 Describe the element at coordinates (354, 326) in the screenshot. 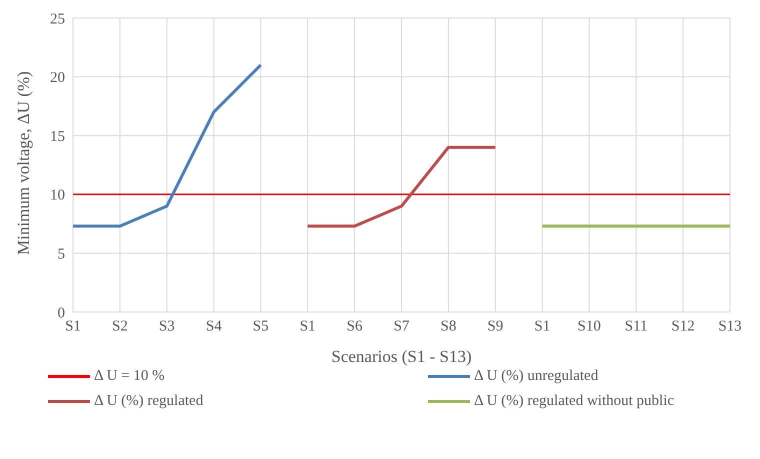

I see `x-tick-label: S6` at that location.